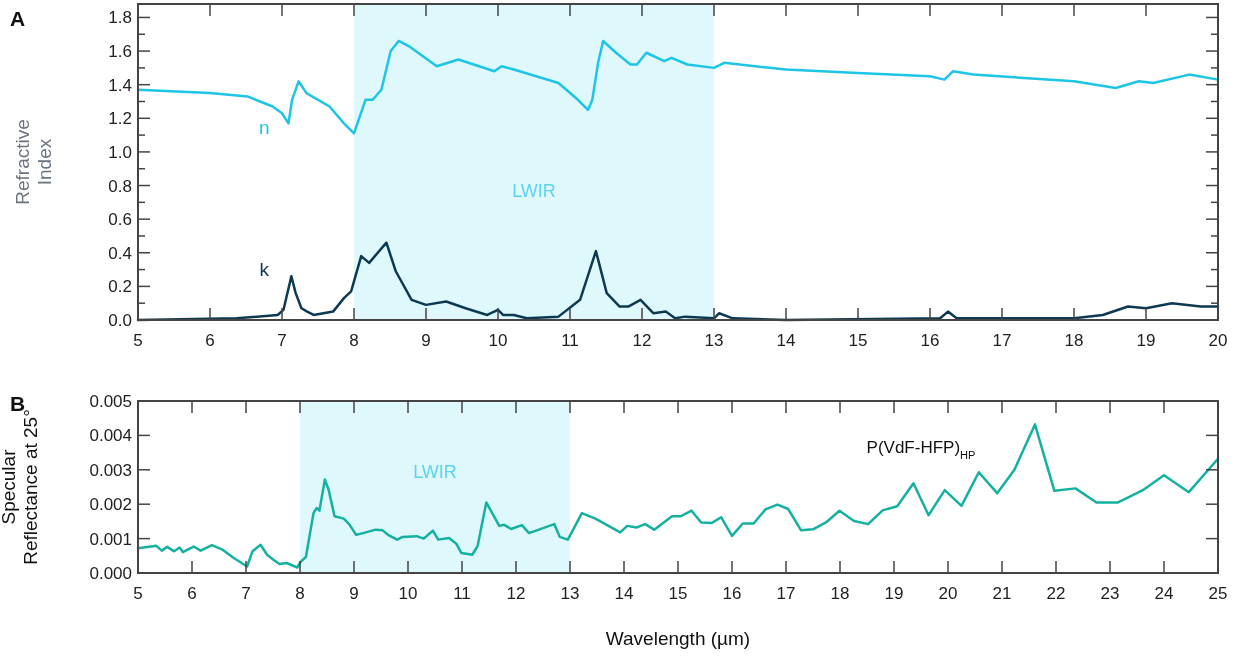 The image size is (1241, 658). I want to click on y-tick-label: 0.2, so click(120, 287).